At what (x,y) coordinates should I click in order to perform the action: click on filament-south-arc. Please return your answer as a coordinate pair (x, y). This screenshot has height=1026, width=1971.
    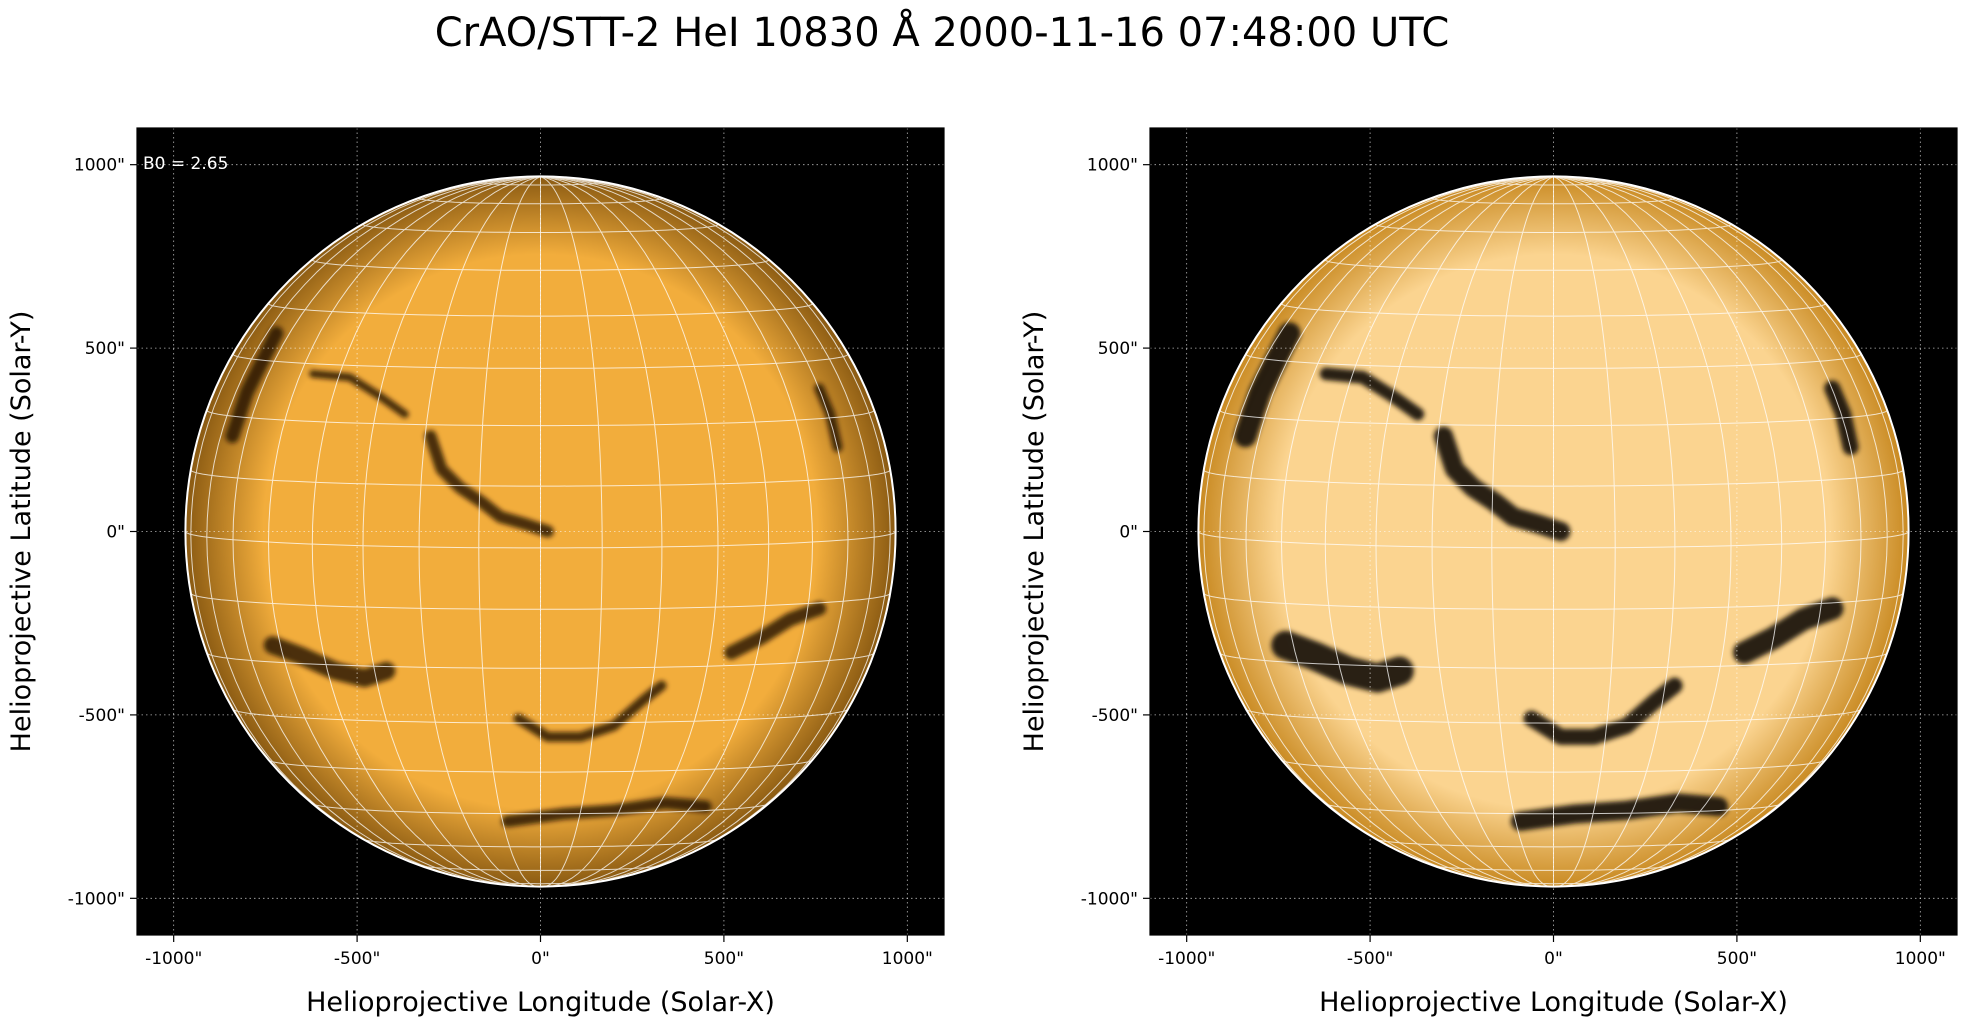
    Looking at the image, I should click on (1603, 711).